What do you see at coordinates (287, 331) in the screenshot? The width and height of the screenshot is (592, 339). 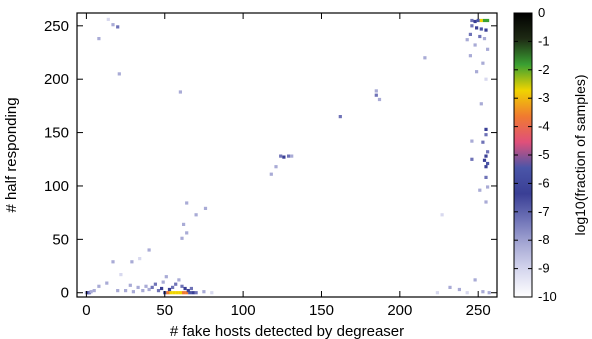 I see `x-axis-title: # fake hosts detected by degreaser` at bounding box center [287, 331].